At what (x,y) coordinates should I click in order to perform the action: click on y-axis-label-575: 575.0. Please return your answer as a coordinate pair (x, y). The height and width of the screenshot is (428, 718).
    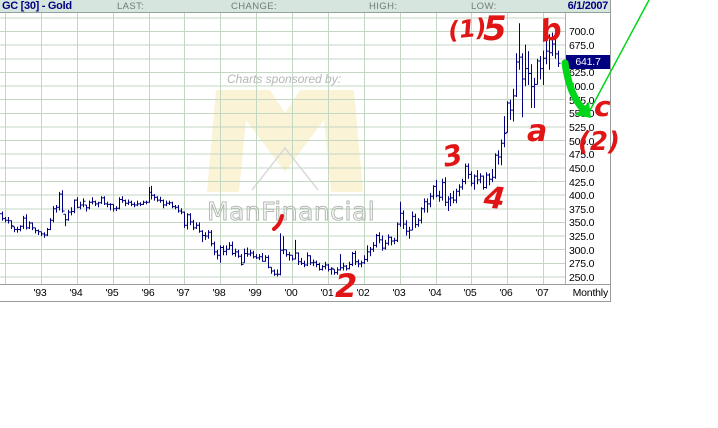
    Looking at the image, I should click on (582, 101).